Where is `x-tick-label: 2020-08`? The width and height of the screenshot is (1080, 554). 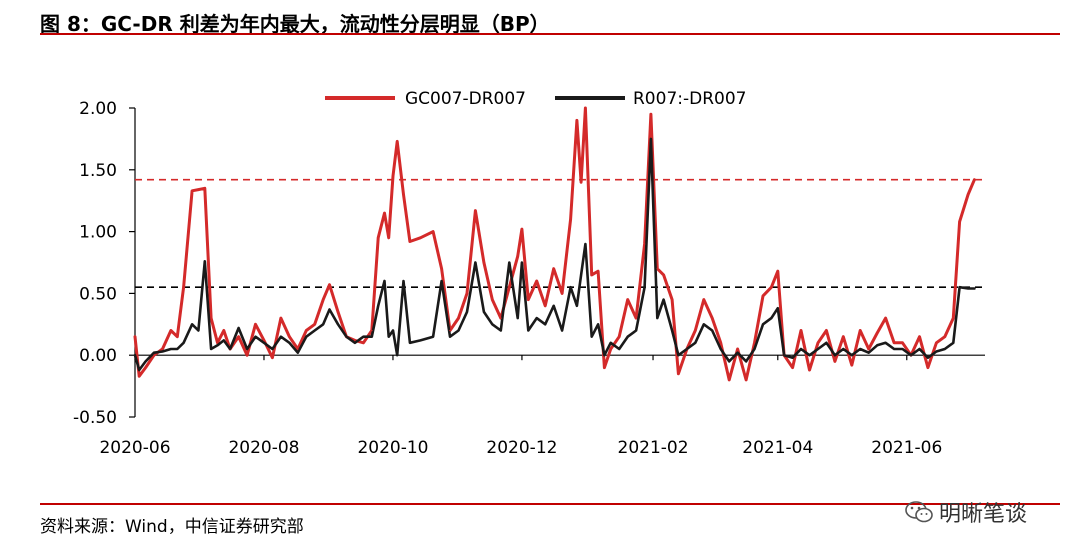
x-tick-label: 2020-08 is located at coordinates (263, 448).